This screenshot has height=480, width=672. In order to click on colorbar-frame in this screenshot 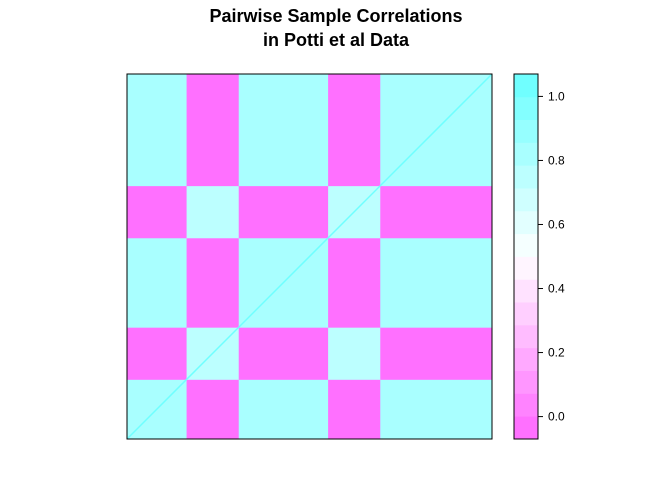, I will do `click(526, 256)`.